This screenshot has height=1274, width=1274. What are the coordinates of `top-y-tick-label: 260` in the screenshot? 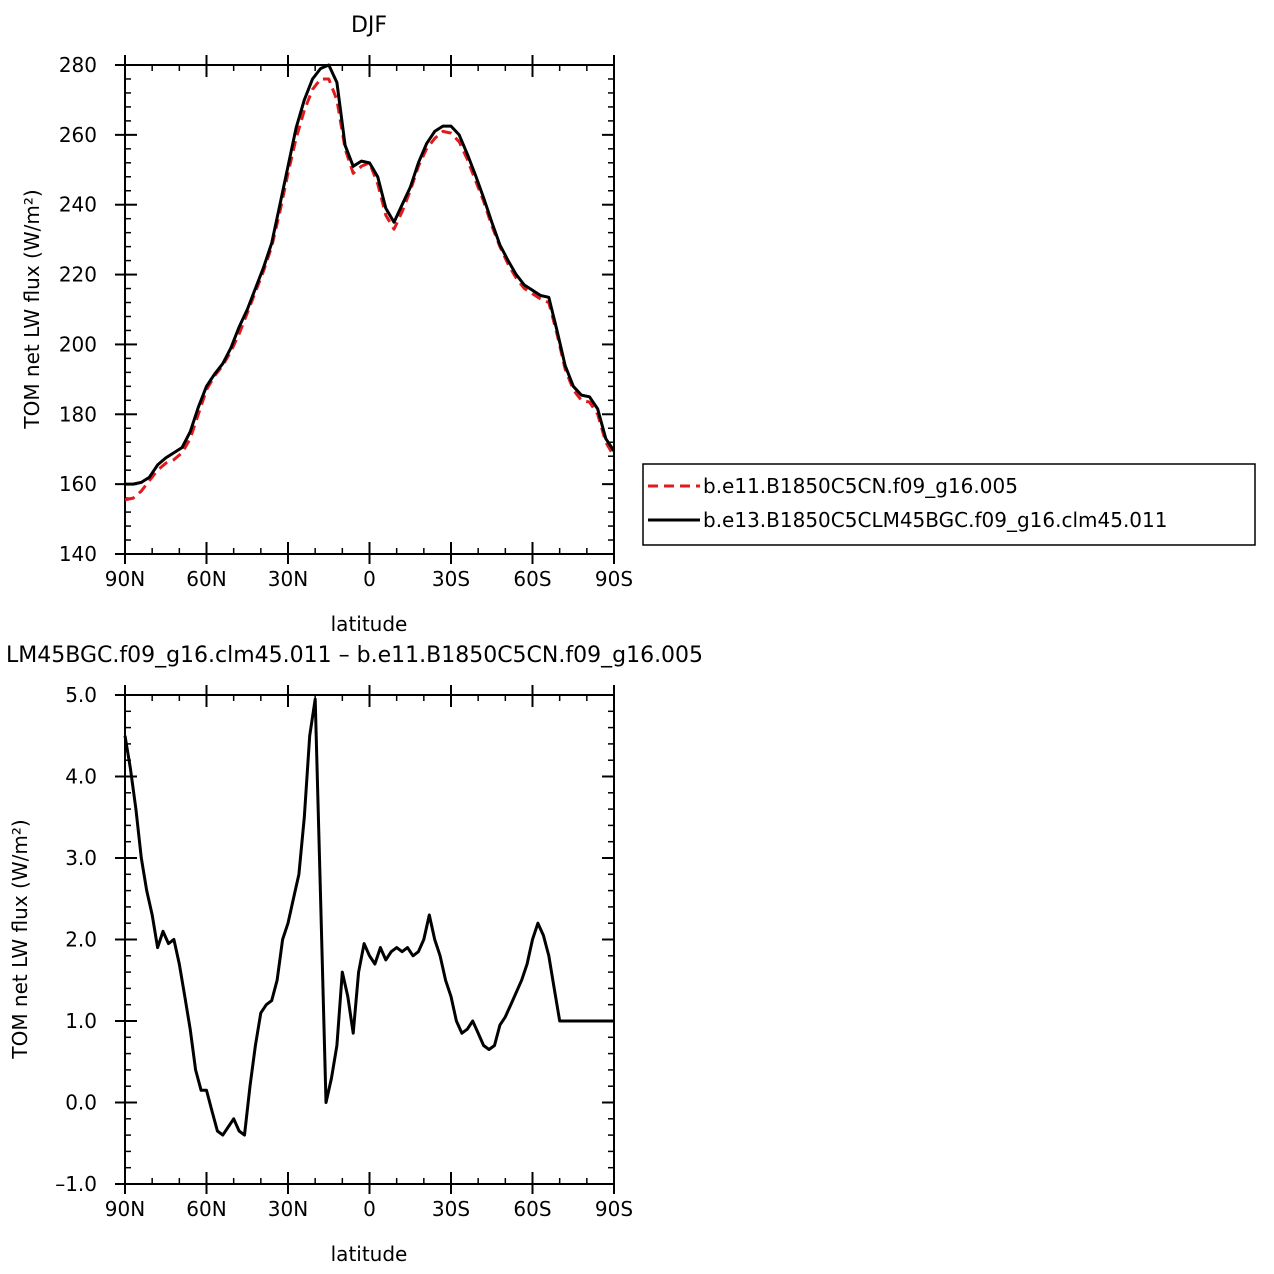 It's located at (78, 135).